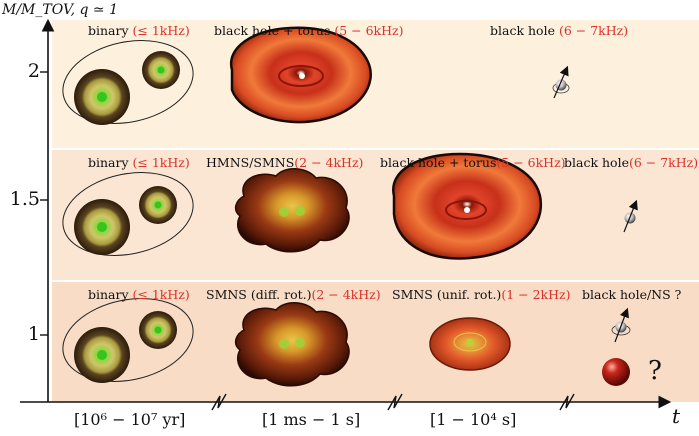 The height and width of the screenshot is (436, 699). Describe the element at coordinates (139, 30) in the screenshot. I see `label-binary-top: binary (≤ 1kHz)` at that location.